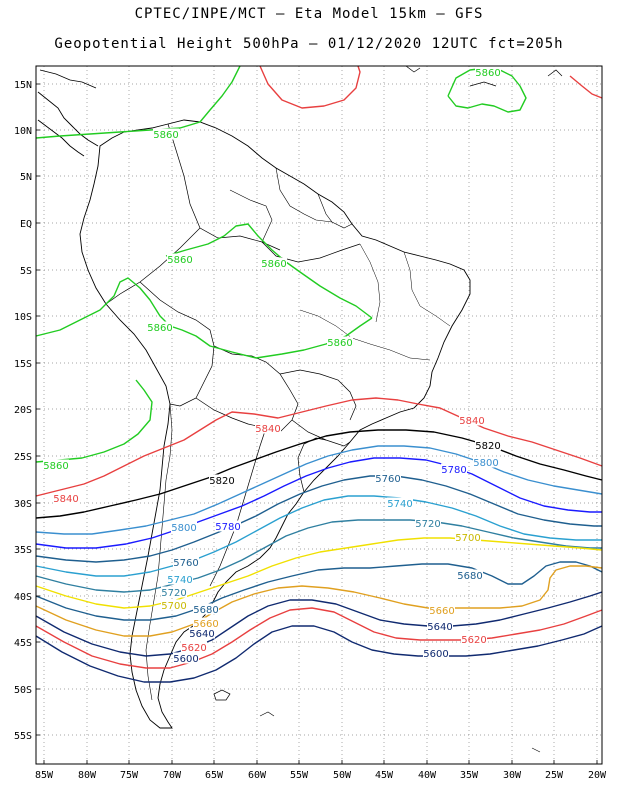 This screenshot has width=618, height=800. Describe the element at coordinates (23, 504) in the screenshot. I see `latitude-label: 30S` at that location.